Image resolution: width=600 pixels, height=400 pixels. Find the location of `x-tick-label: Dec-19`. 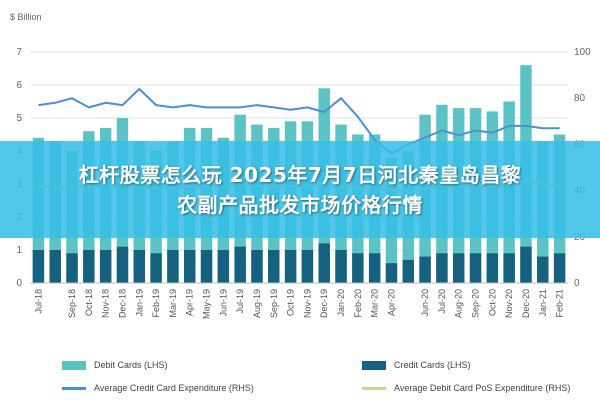

x-tick-label: Dec-19 is located at coordinates (324, 303).